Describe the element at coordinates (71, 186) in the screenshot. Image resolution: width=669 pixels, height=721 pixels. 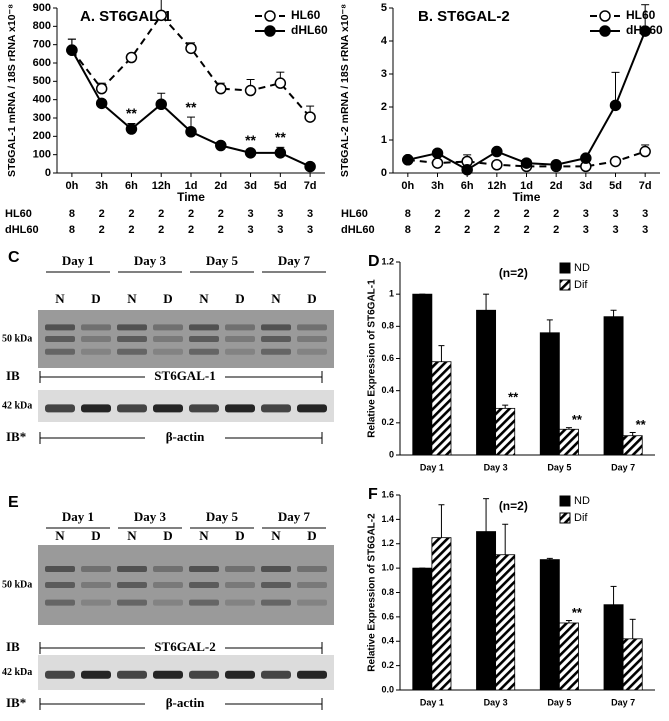
I see `x-tick-label: 0h` at that location.